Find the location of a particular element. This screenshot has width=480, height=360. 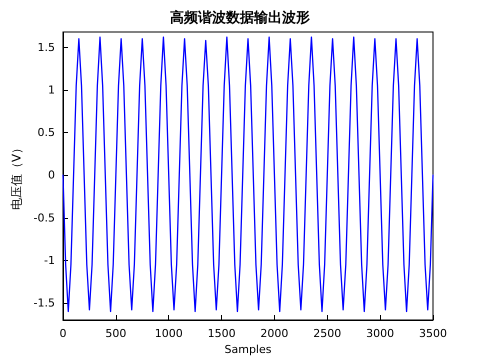

y-tick-label: -1 is located at coordinates (49, 260).